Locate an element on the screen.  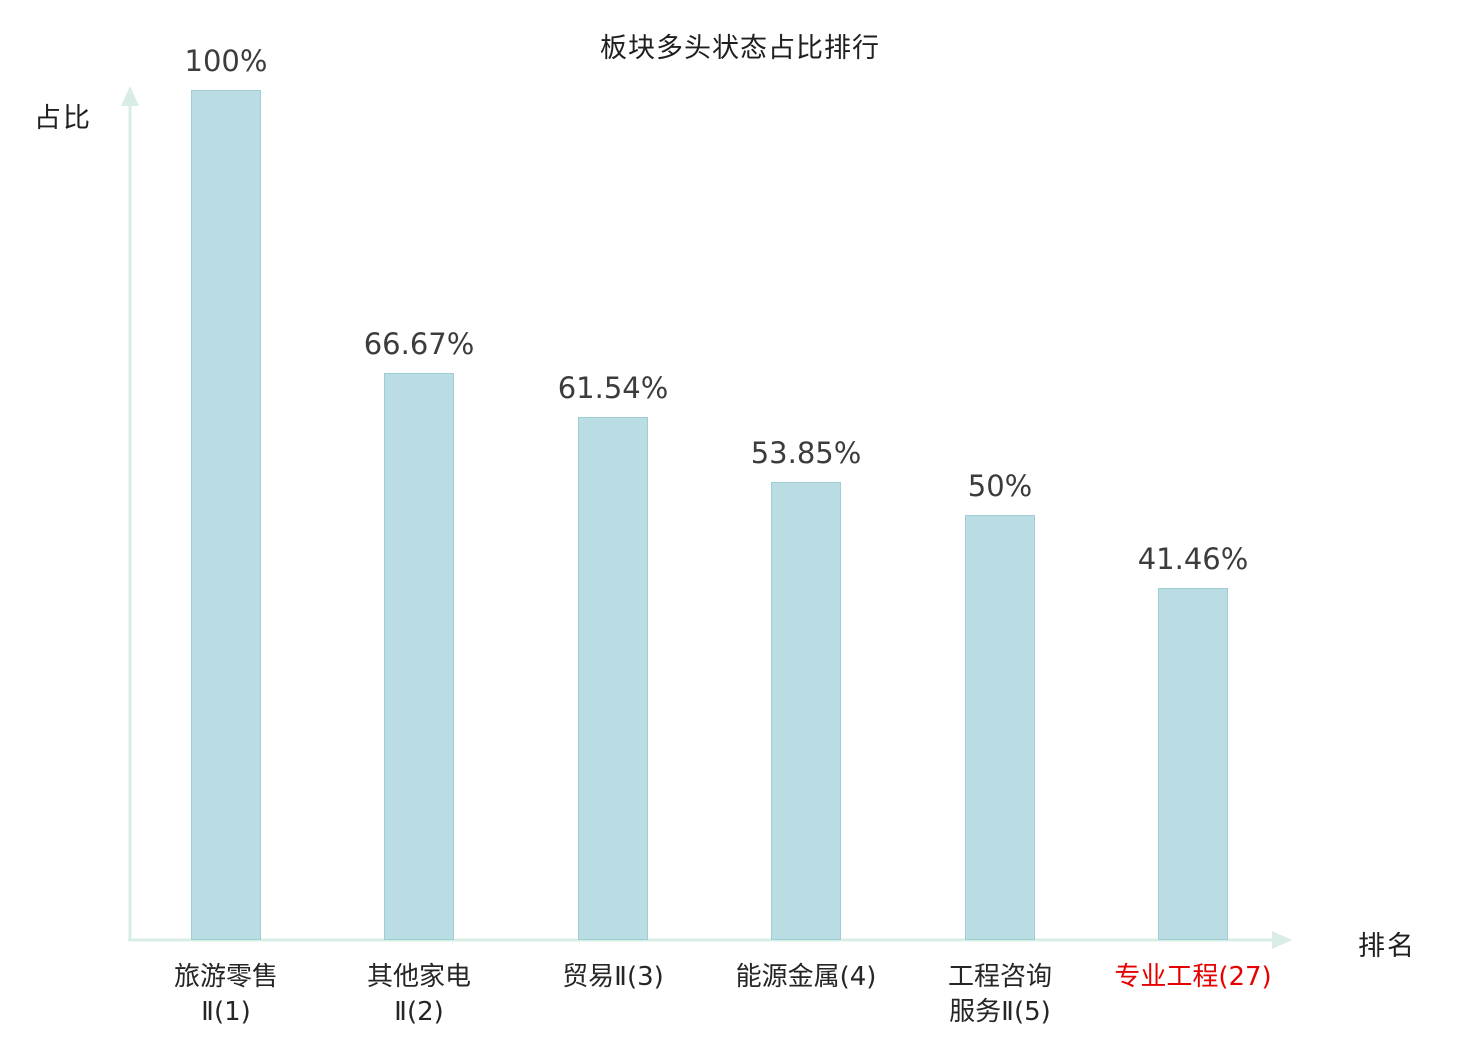
bar-category-line2: Ⅱ(2) is located at coordinates (419, 1012).